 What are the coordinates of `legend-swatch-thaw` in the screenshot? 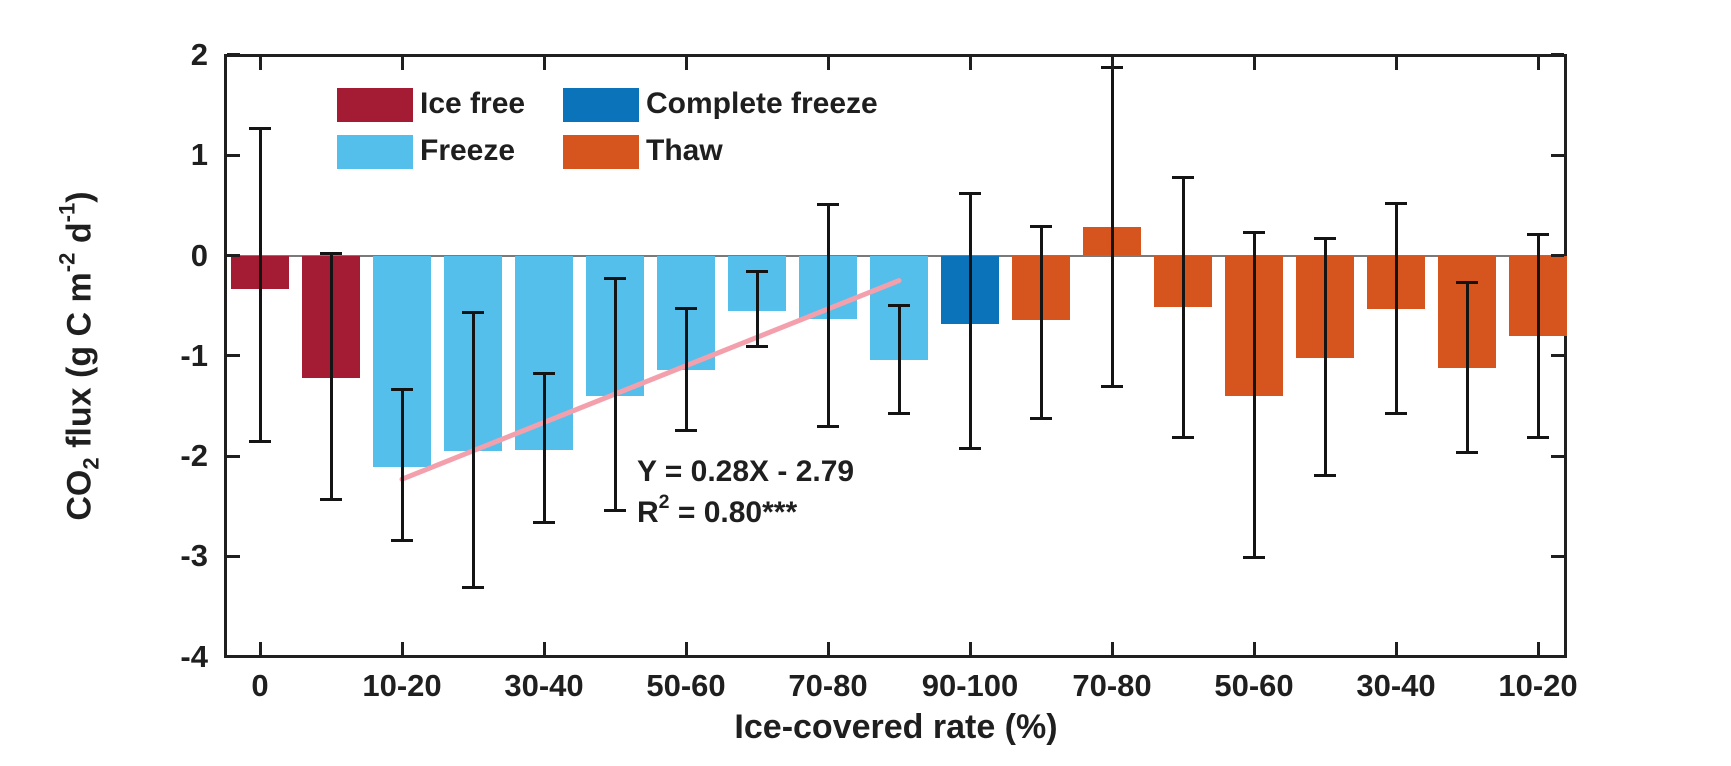 It's located at (601, 152).